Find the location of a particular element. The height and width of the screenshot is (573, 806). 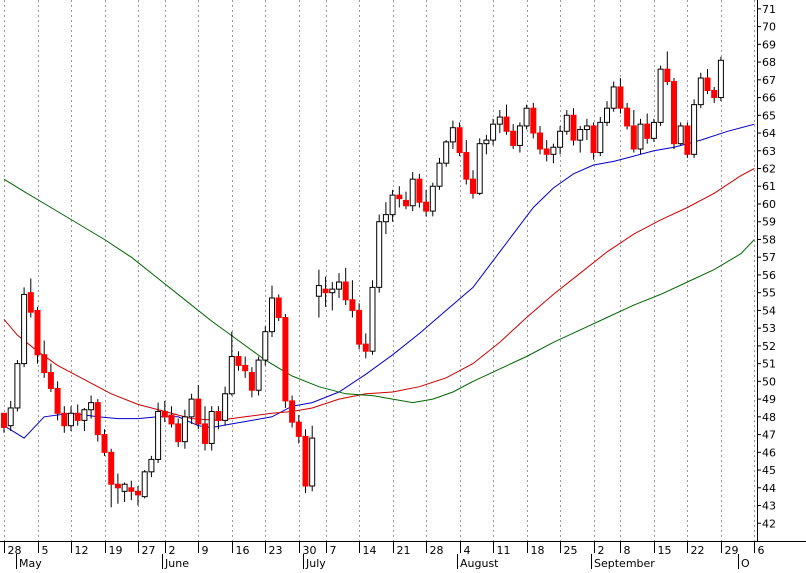

x-tick-label: 19 is located at coordinates (116, 550).